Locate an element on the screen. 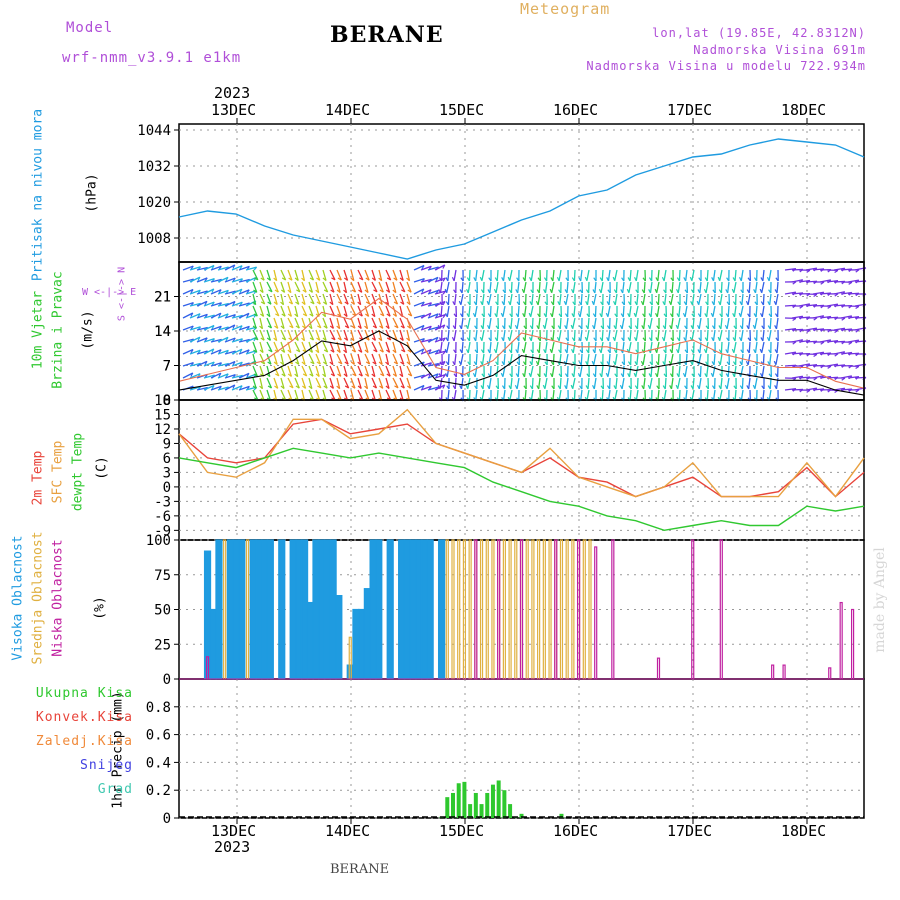 The width and height of the screenshot is (900, 900). pressure-line is located at coordinates (521, 199).